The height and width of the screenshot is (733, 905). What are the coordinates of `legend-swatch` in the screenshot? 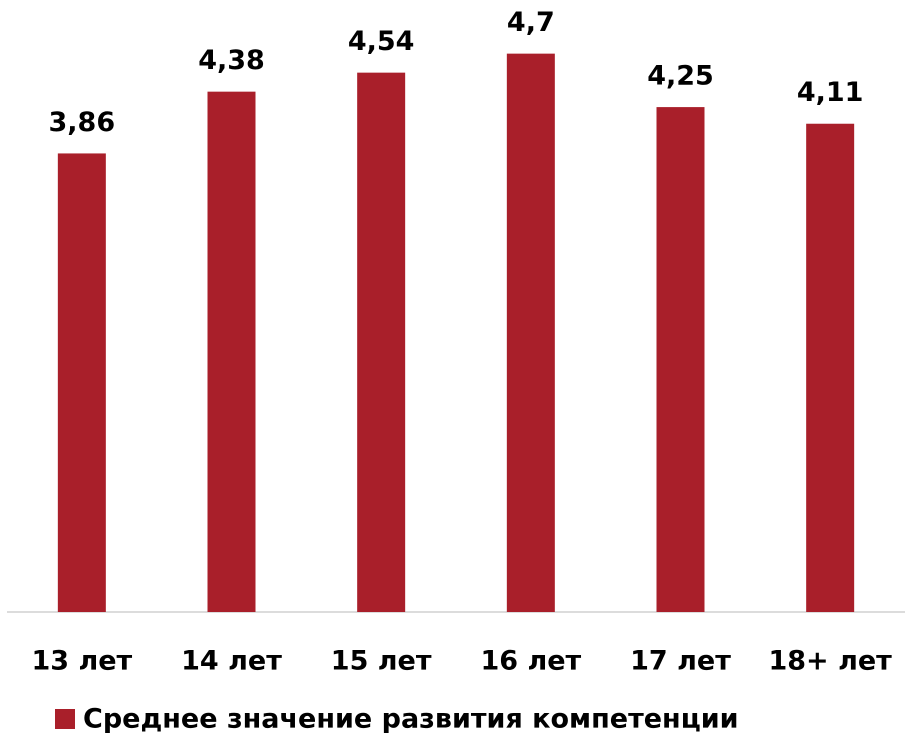 It's located at (65, 719).